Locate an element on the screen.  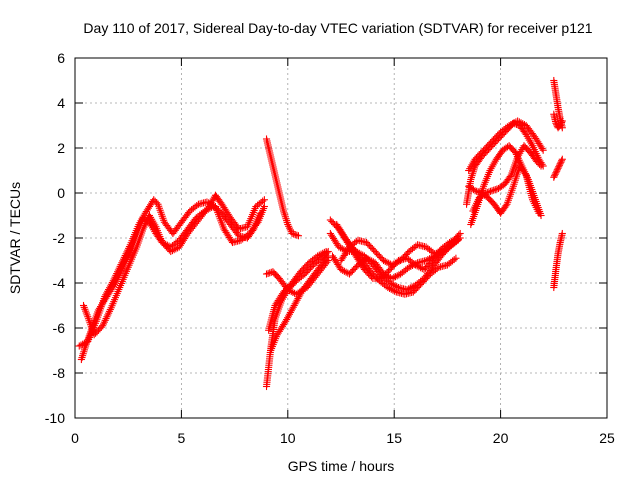
y-tick-label: -4 is located at coordinates (59, 283).